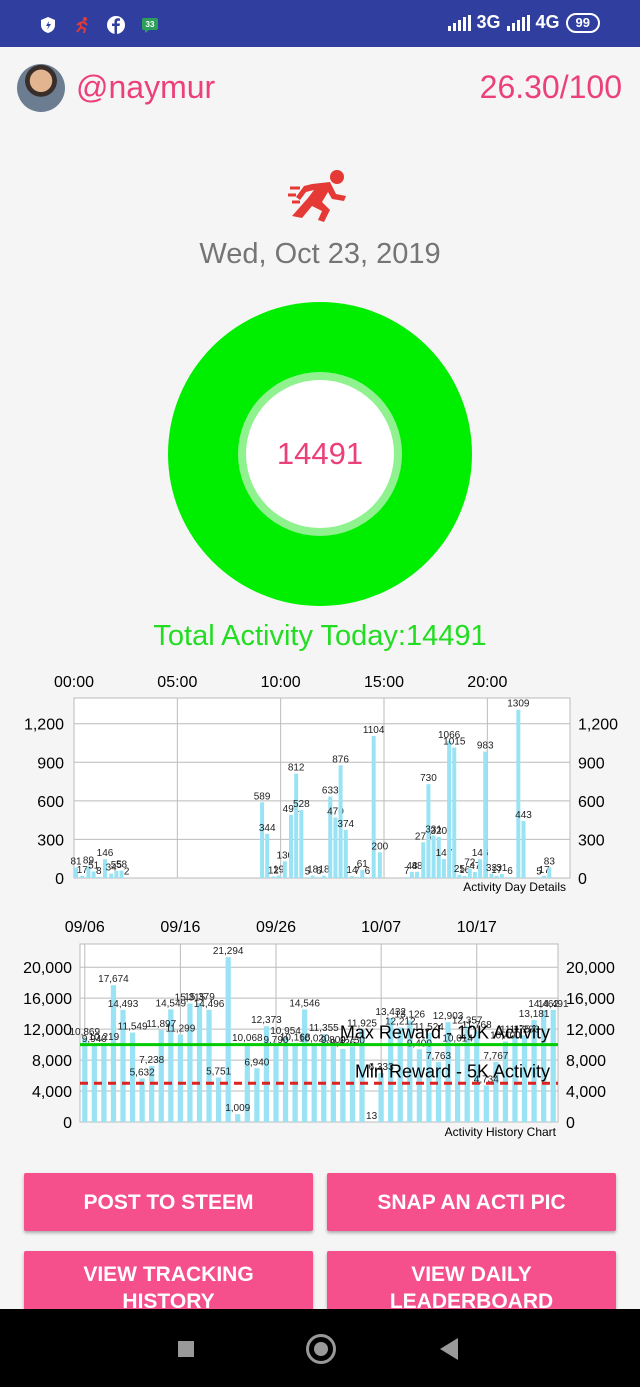  What do you see at coordinates (523, 22) in the screenshot?
I see `system-indicators: 3G 4G 99` at bounding box center [523, 22].